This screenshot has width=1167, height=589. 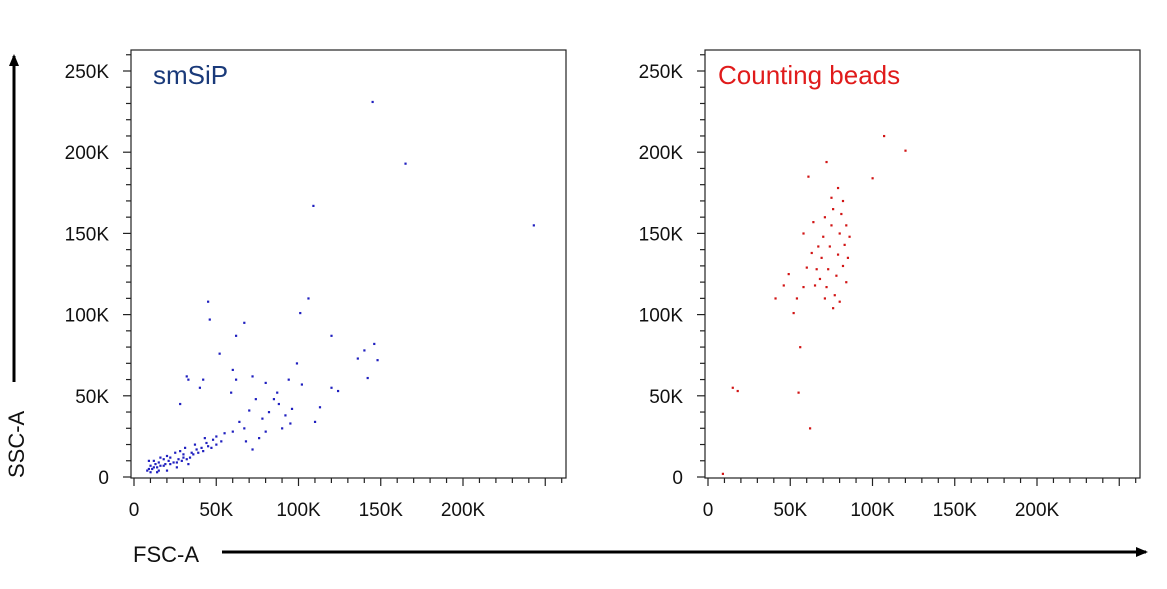 I want to click on y-tick-label: 250K, so click(x=87, y=72).